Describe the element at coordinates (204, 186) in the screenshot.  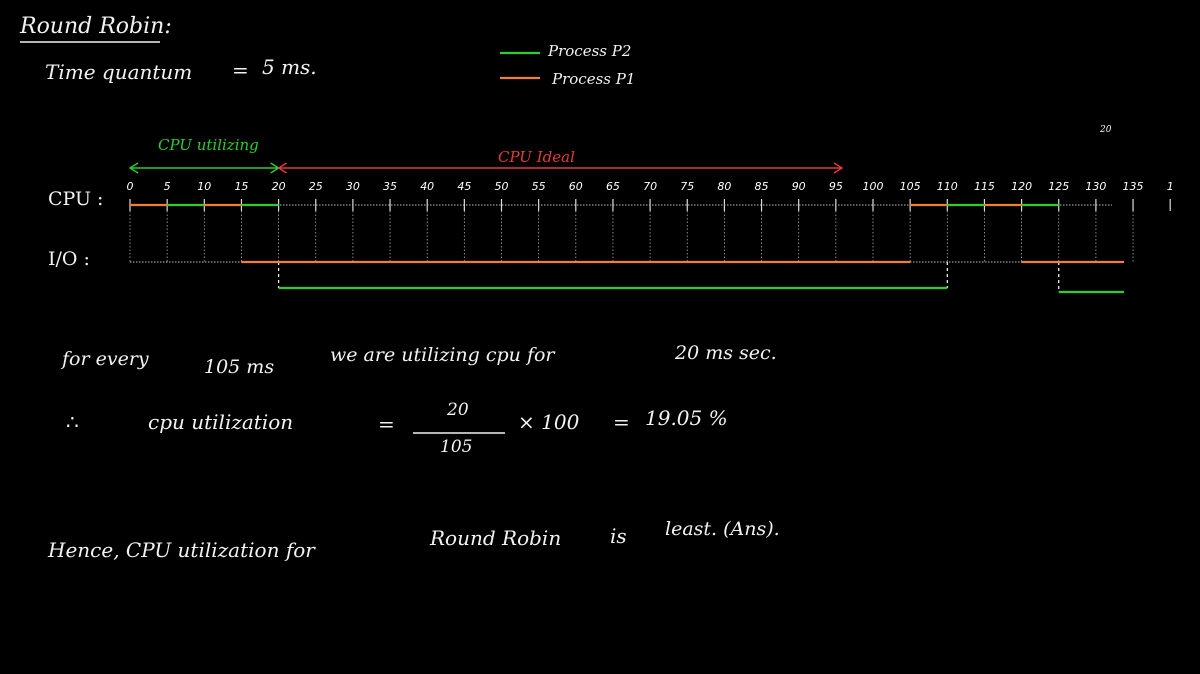
I see `tick-label: 10` at that location.